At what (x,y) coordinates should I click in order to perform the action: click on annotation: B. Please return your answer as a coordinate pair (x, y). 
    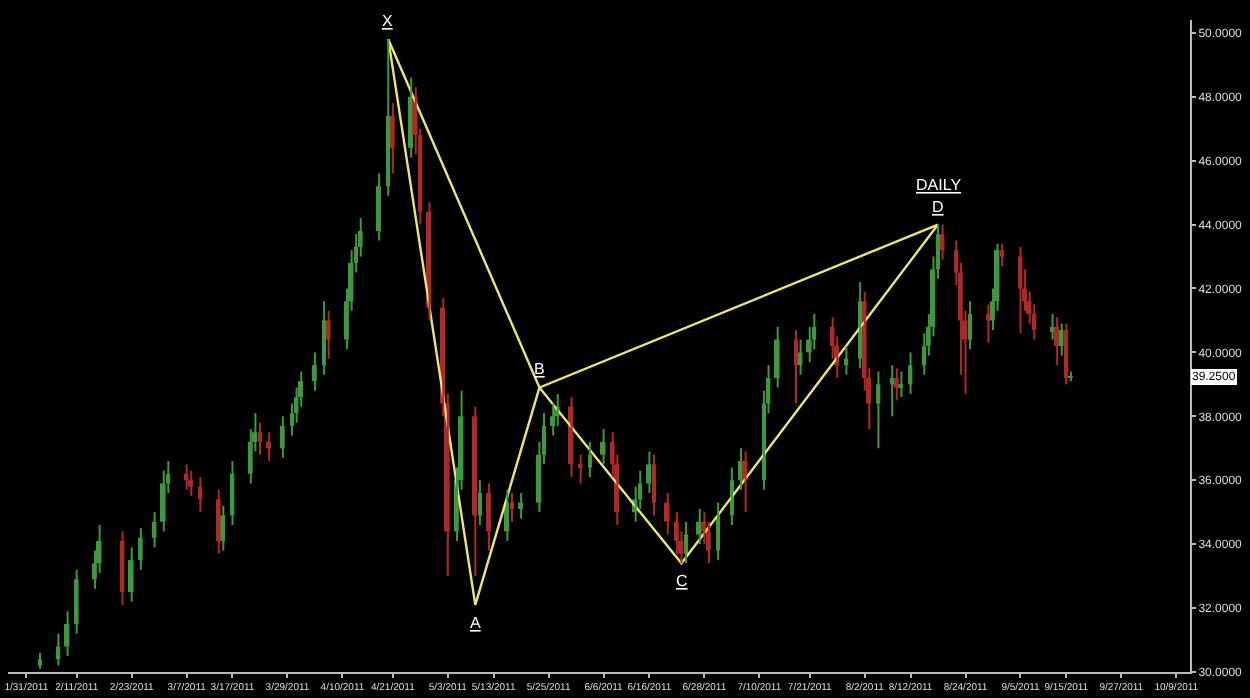
    Looking at the image, I should click on (539, 369).